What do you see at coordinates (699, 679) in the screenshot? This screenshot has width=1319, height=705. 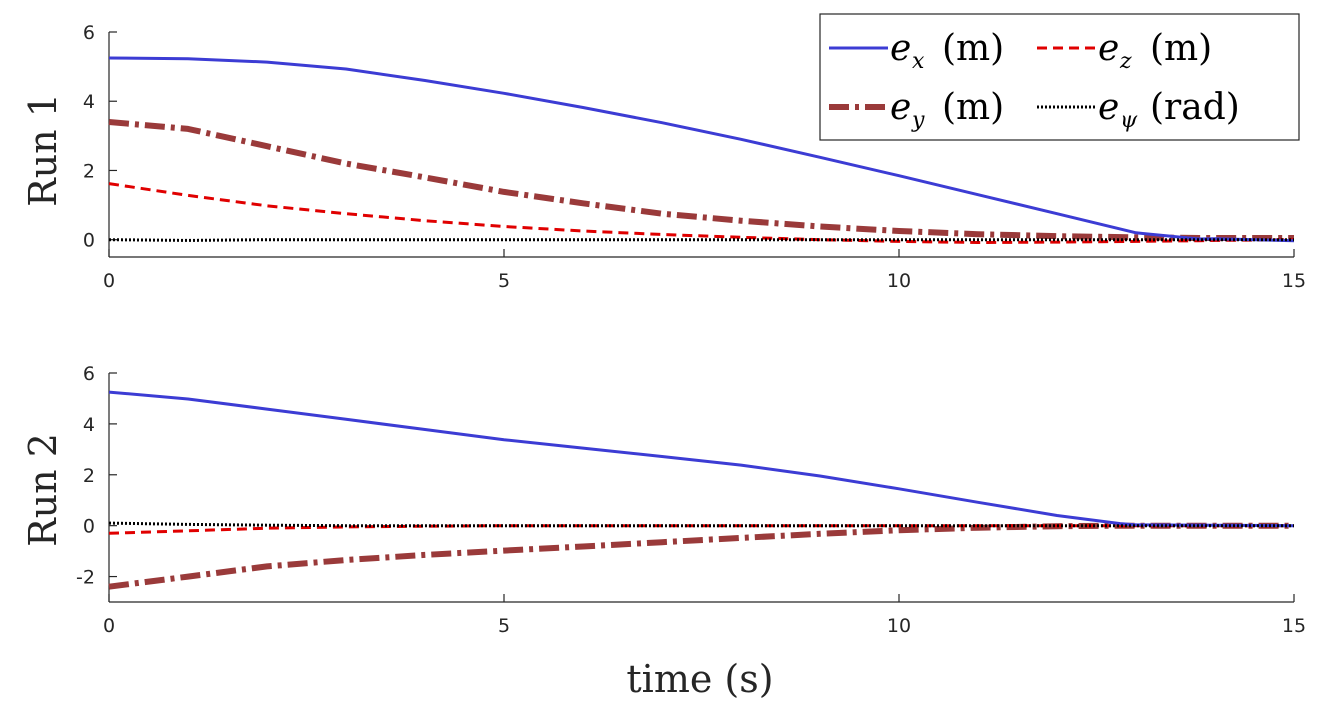 I see `x-axis-label: time (s)` at bounding box center [699, 679].